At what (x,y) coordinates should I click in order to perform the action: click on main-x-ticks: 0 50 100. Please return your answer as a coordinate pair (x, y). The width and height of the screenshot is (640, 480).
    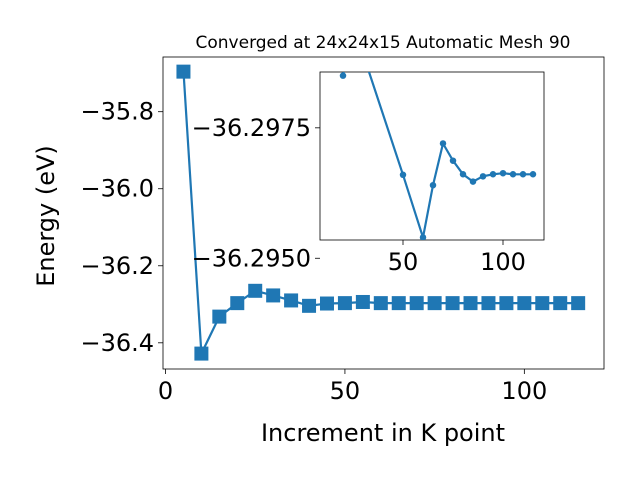
    Looking at the image, I should click on (352, 387).